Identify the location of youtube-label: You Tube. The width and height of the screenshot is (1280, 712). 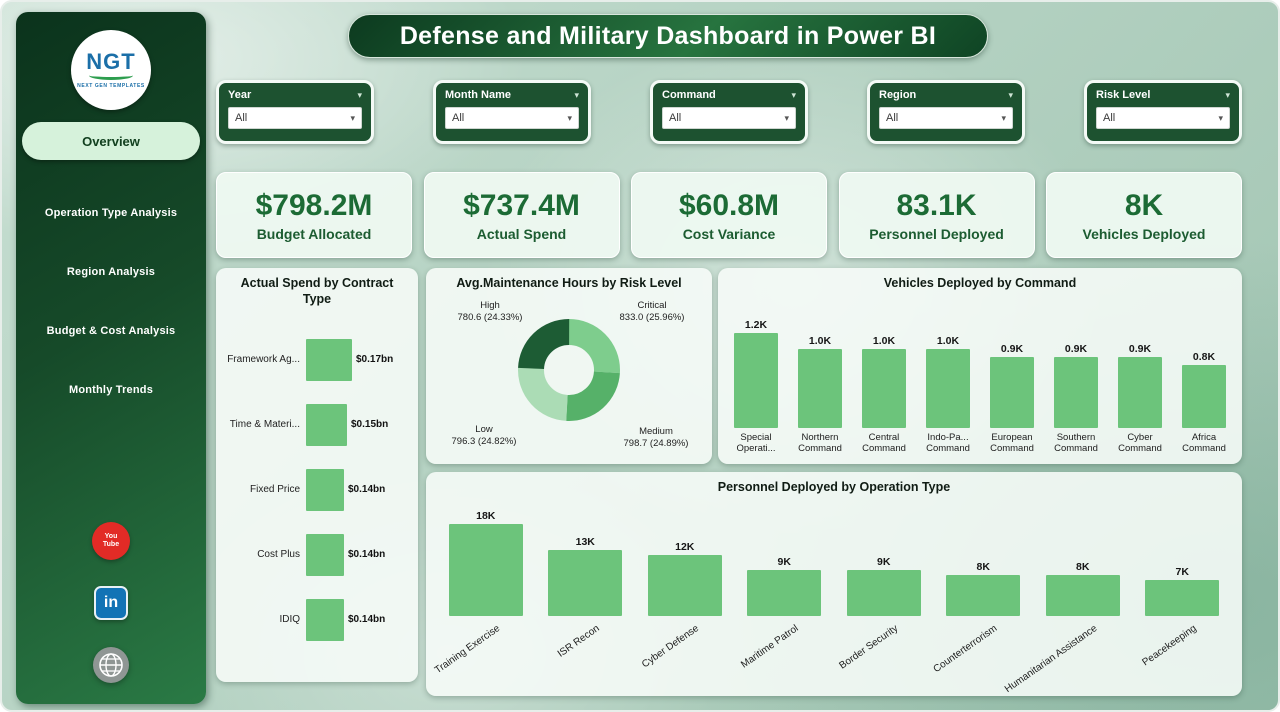
(111, 540).